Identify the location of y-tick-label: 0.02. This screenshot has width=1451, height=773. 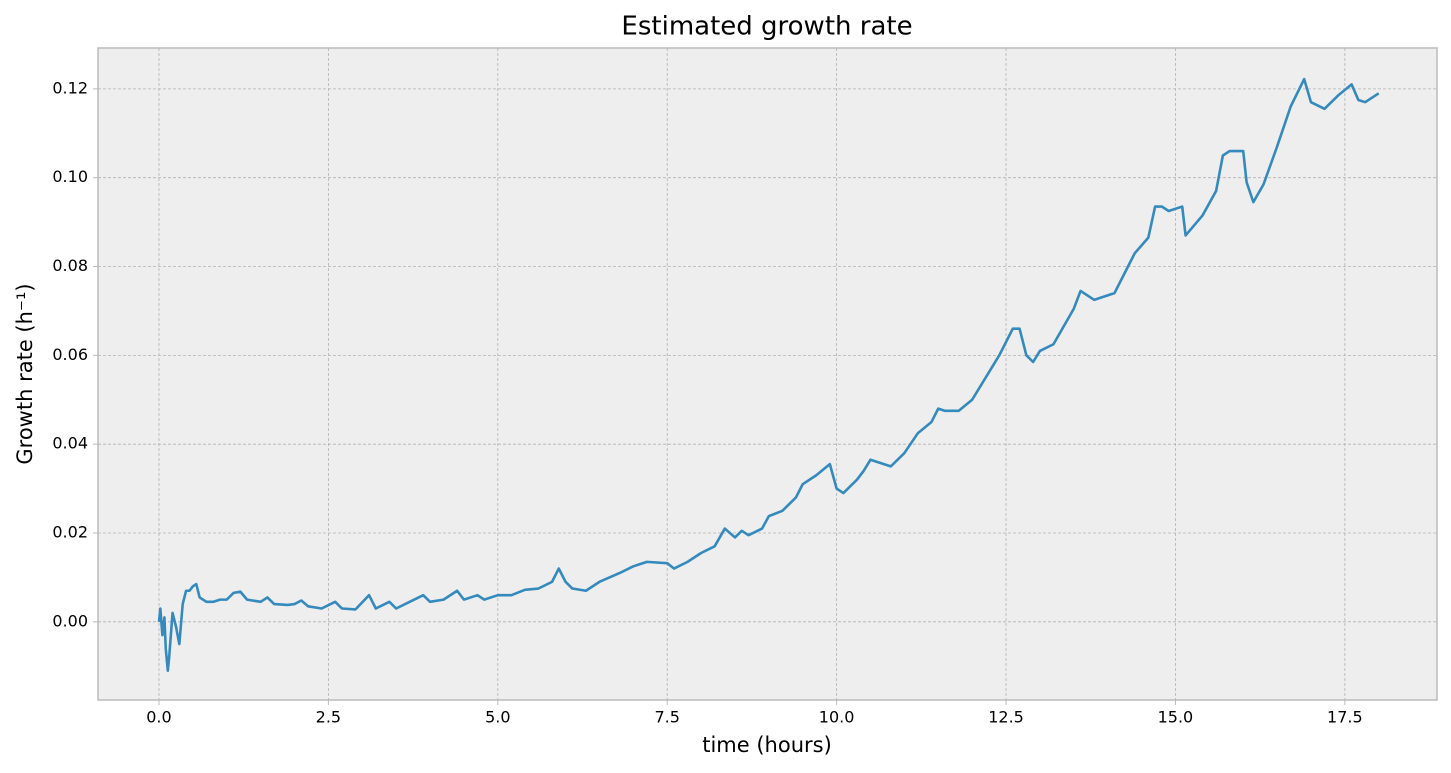
(70, 532).